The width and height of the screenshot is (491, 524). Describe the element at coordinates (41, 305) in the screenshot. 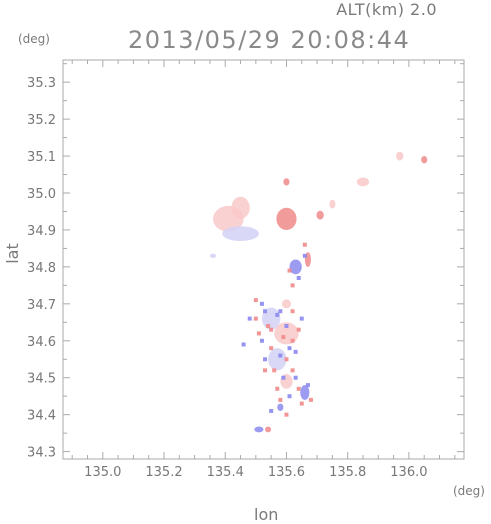

I see `y-tick-label-4: 34.7` at that location.